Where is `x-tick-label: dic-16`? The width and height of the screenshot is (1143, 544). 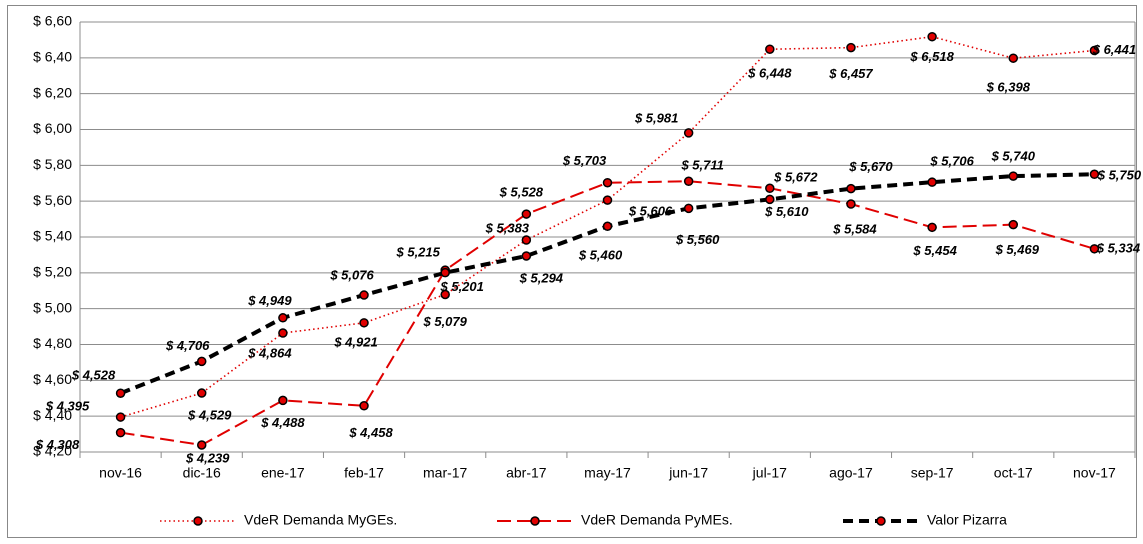 x-tick-label: dic-16 is located at coordinates (202, 473).